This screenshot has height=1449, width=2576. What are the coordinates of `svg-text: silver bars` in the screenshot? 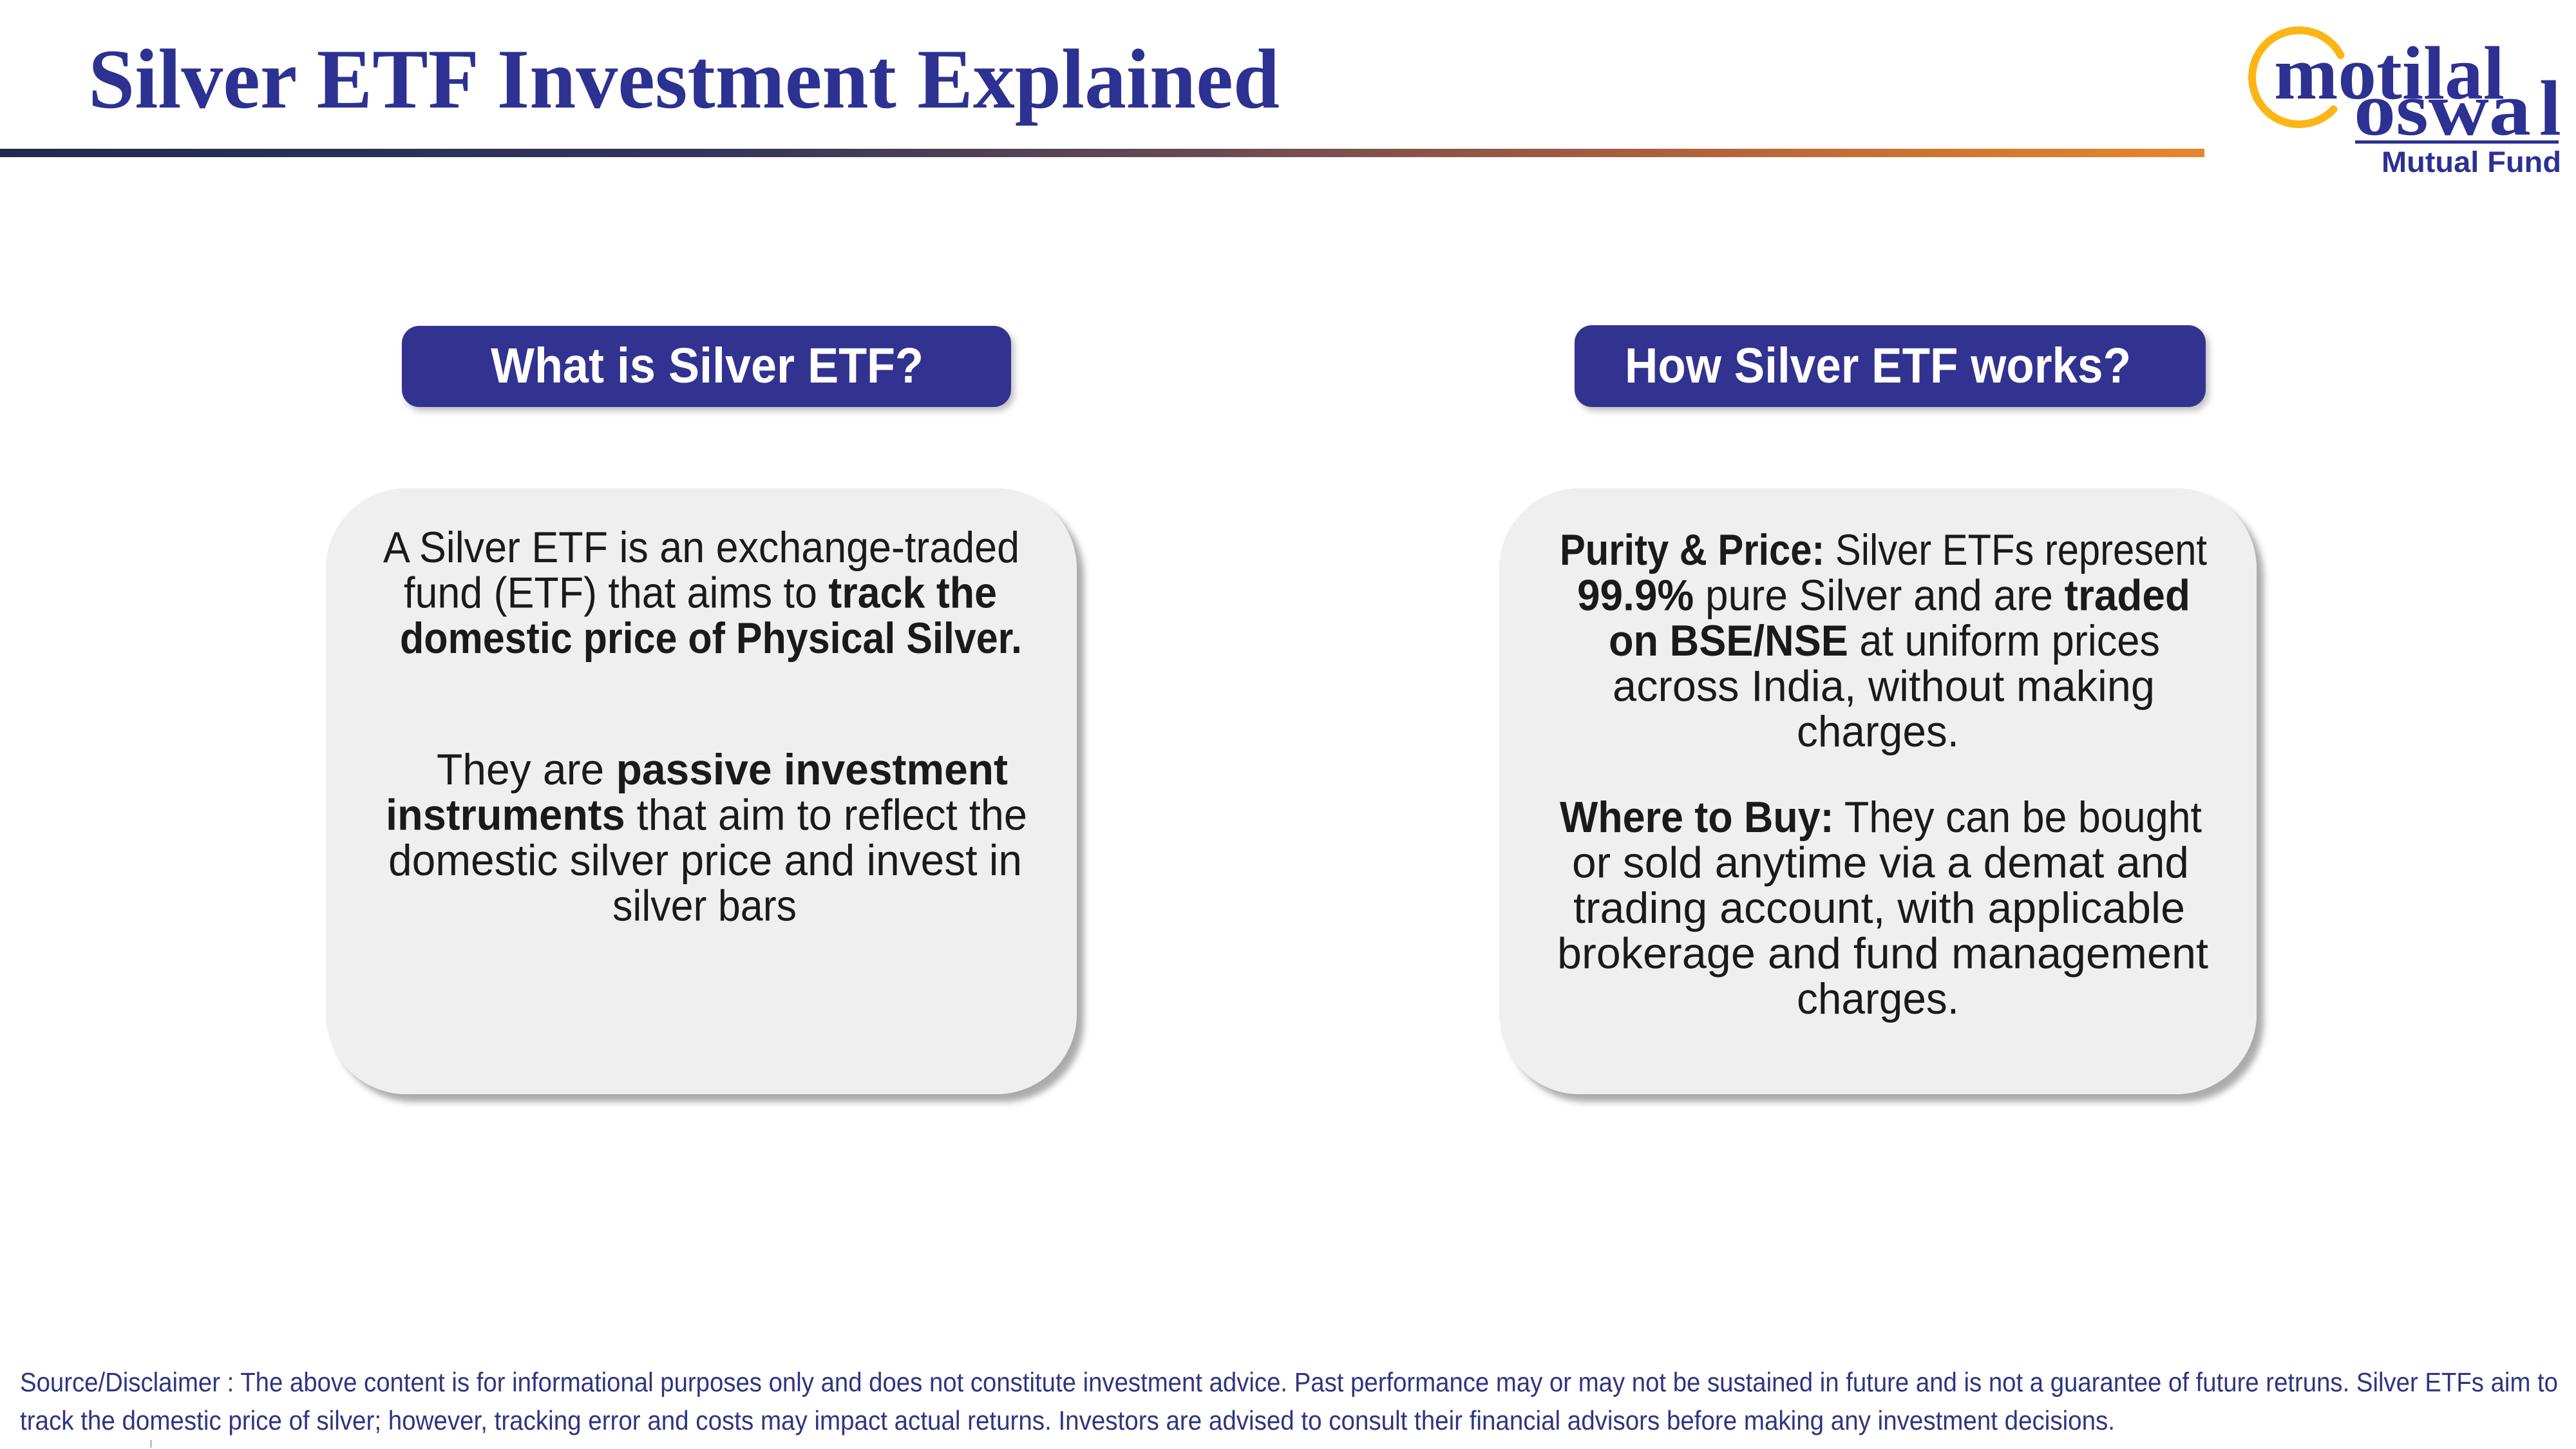 It's located at (705, 907).